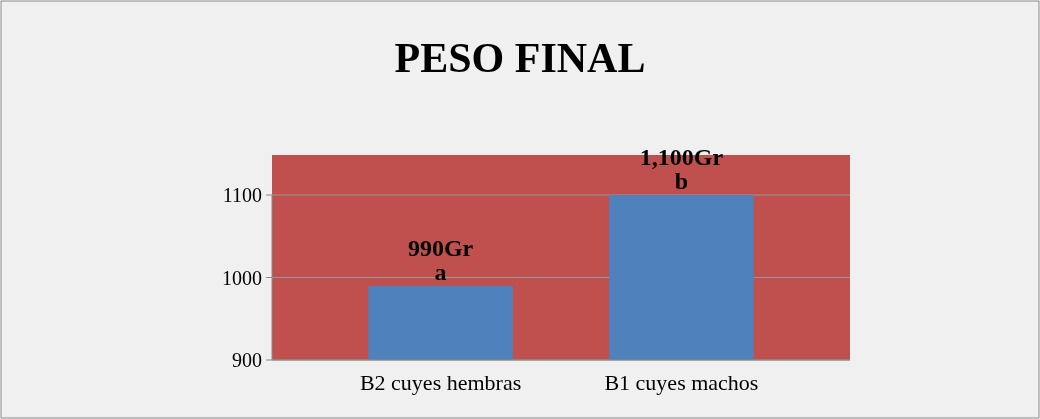 The image size is (1040, 419). What do you see at coordinates (242, 195) in the screenshot?
I see `y-tick-label: 1100` at bounding box center [242, 195].